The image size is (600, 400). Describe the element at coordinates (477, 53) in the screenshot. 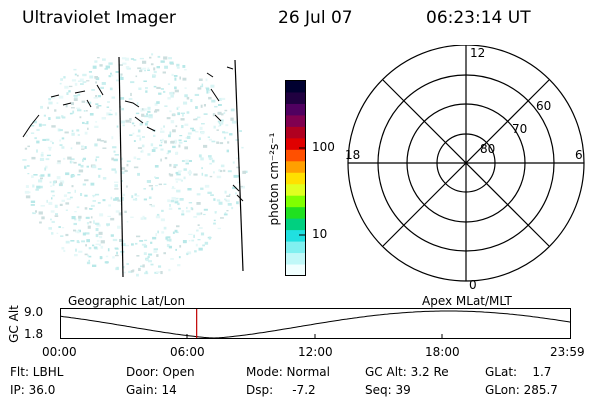

I see `mlt-label-12: 12` at that location.